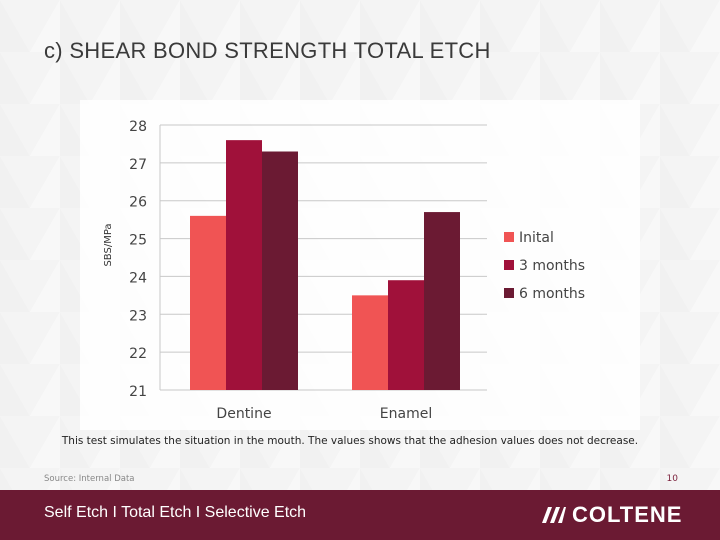  What do you see at coordinates (536, 238) in the screenshot?
I see `legend-label: Inital` at bounding box center [536, 238].